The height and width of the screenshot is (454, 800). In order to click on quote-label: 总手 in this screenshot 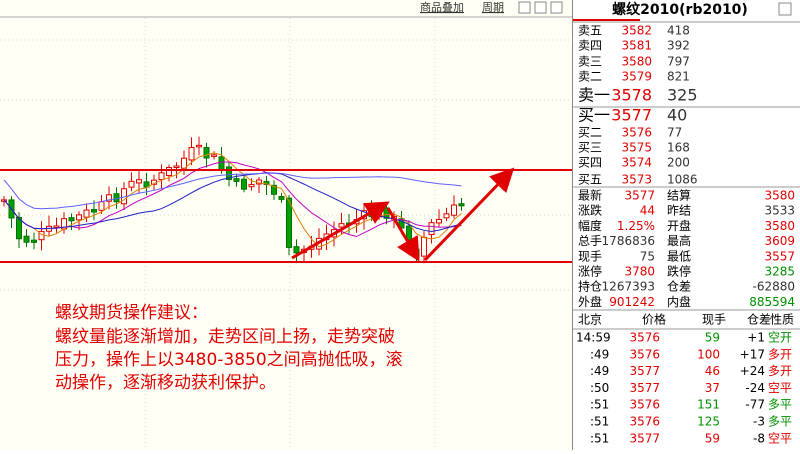, I will do `click(590, 241)`.